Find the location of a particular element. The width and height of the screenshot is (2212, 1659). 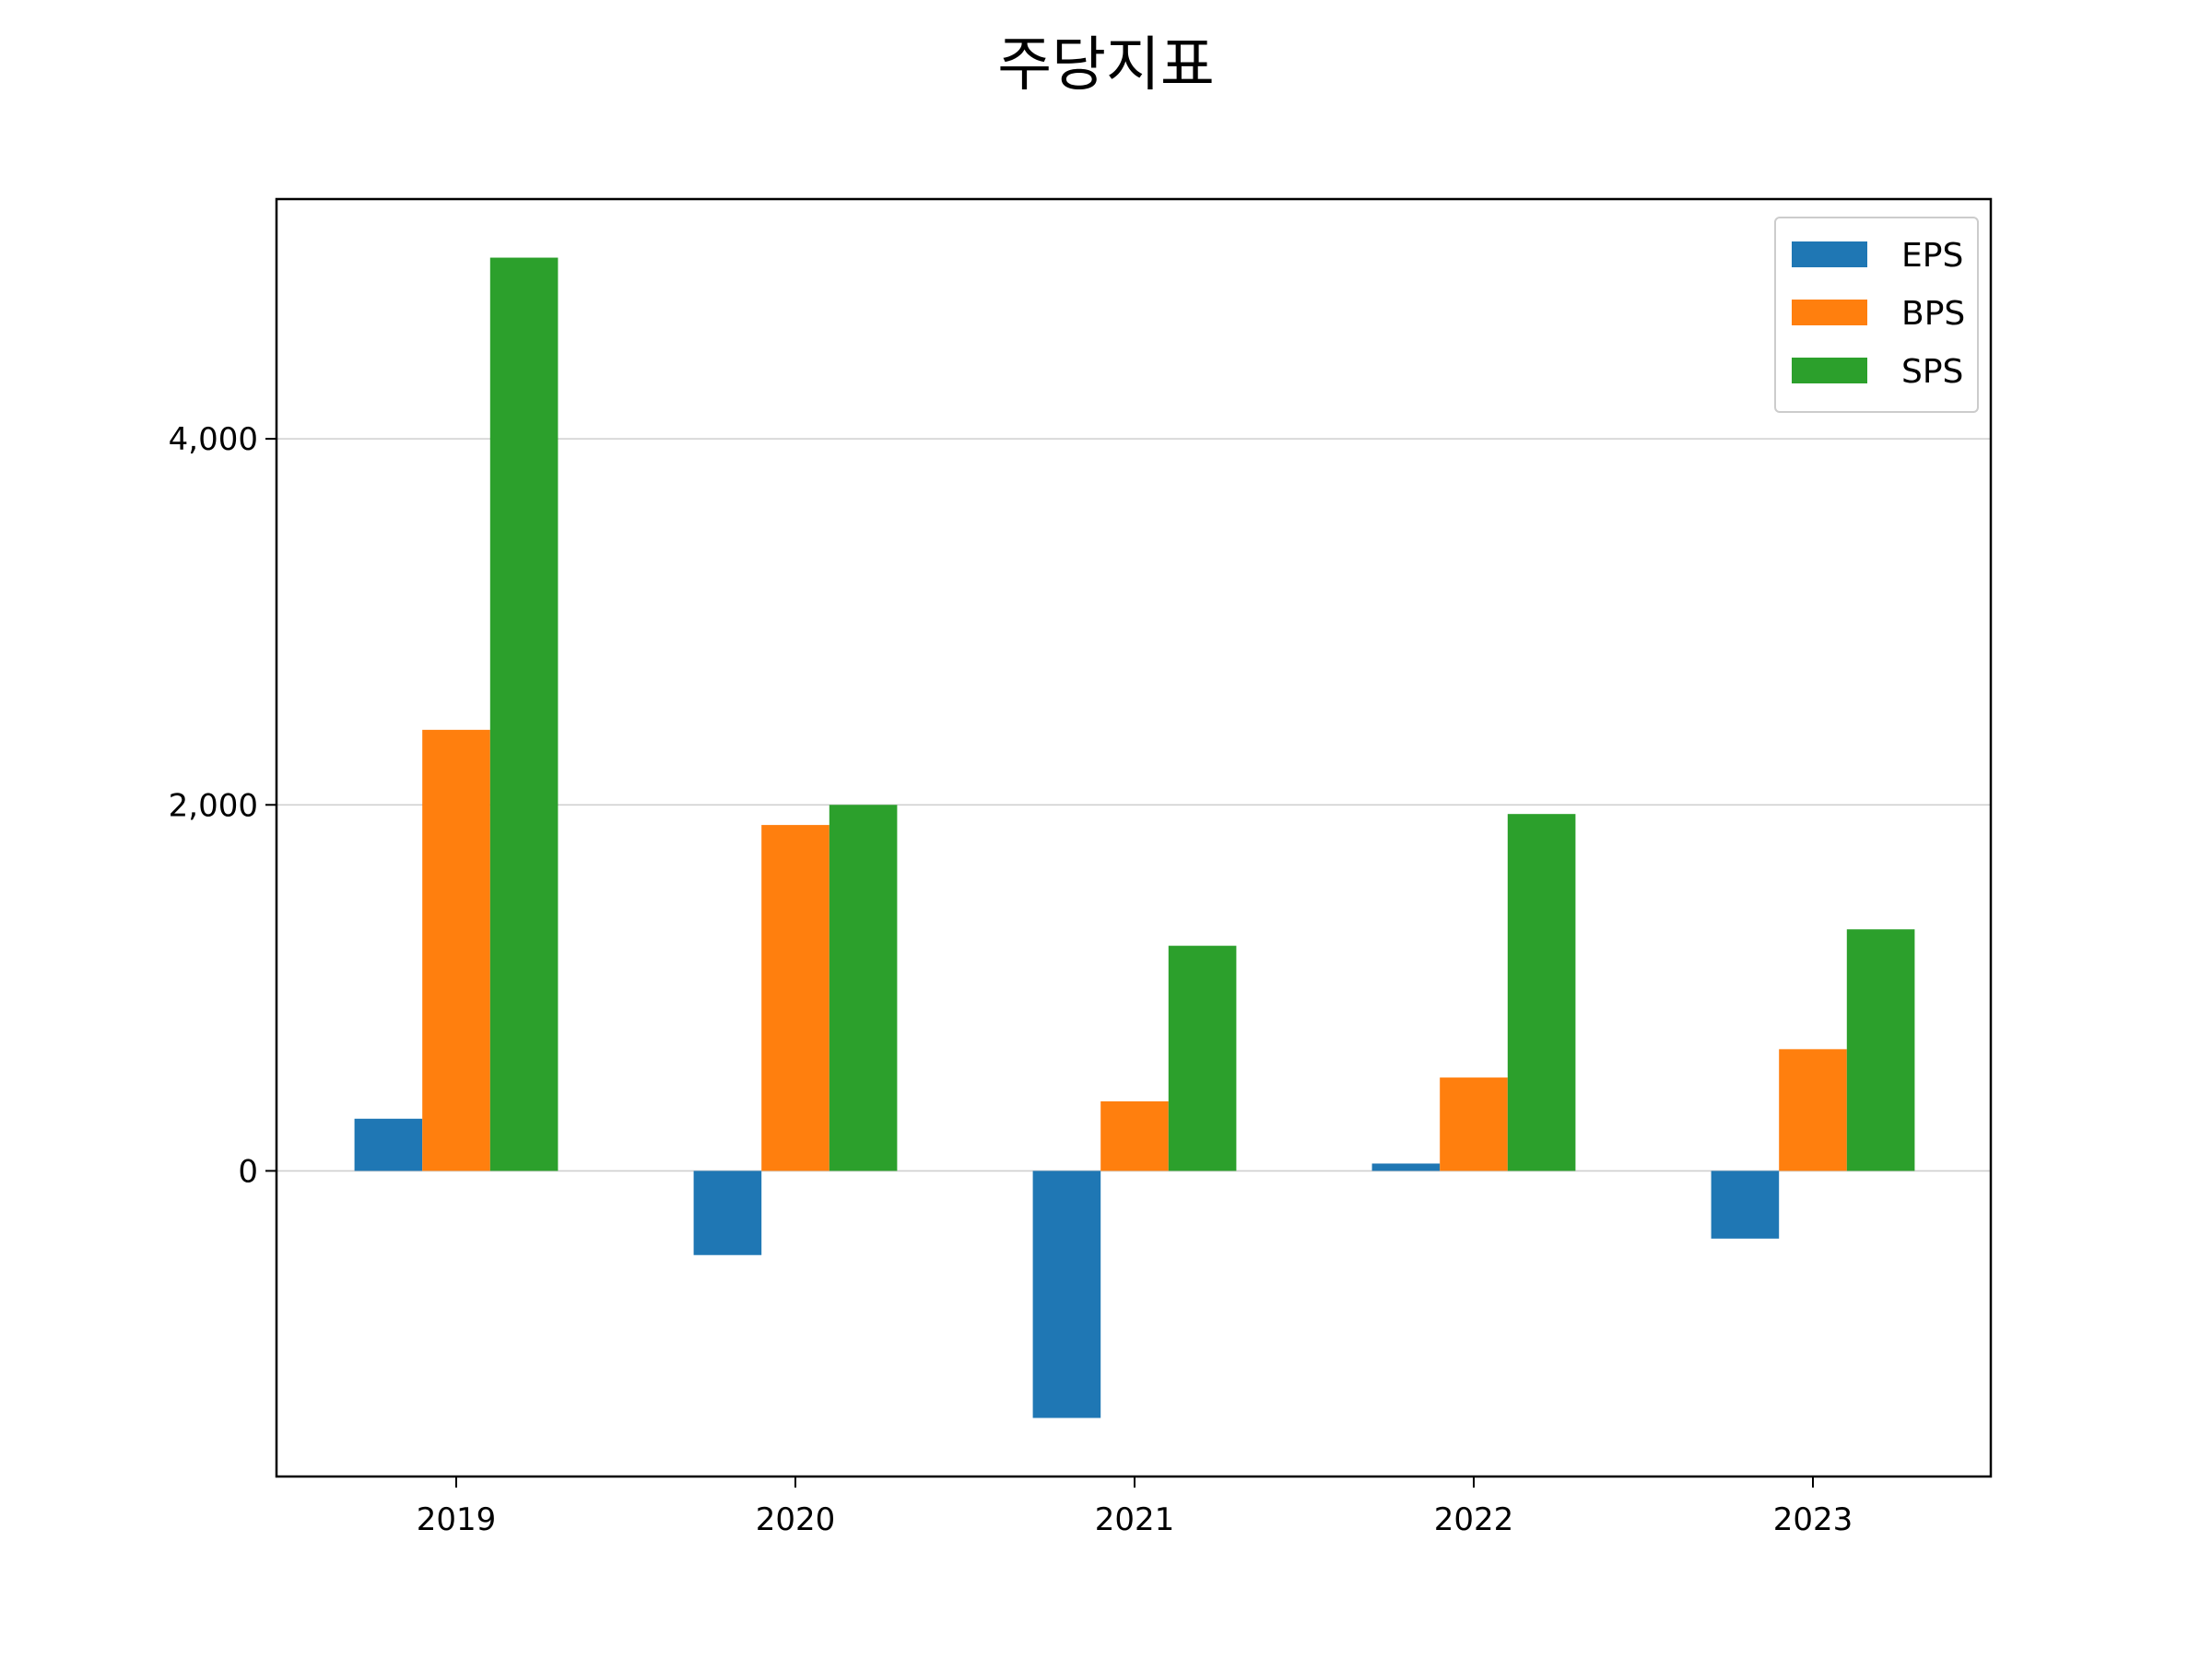

legend-label-sps: SPS is located at coordinates (1932, 372).